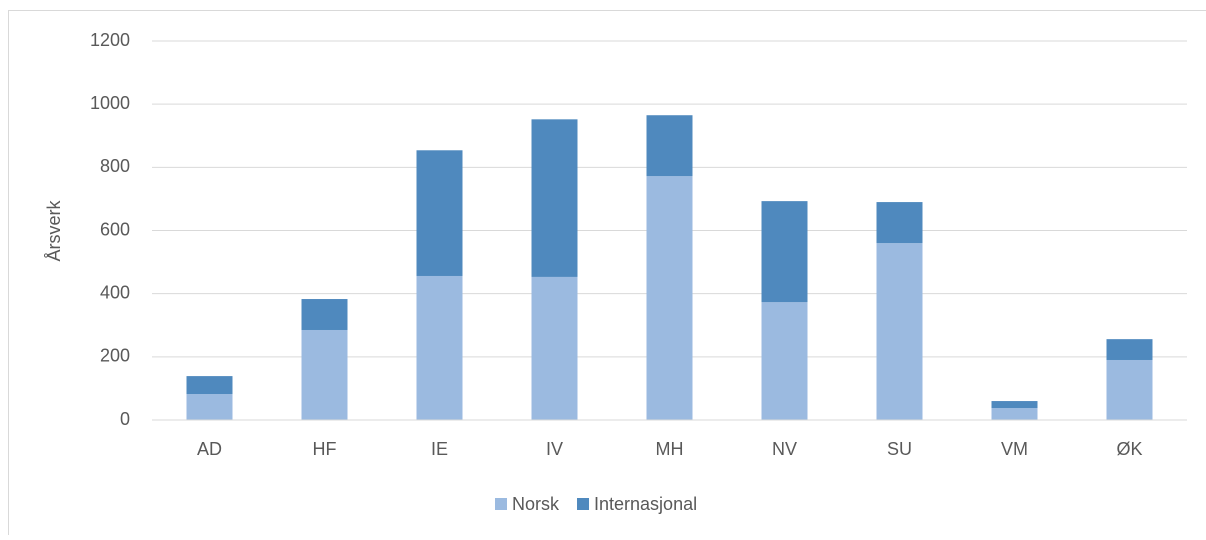 The width and height of the screenshot is (1206, 540). Describe the element at coordinates (784, 449) in the screenshot. I see `x-tick-label: NV` at that location.